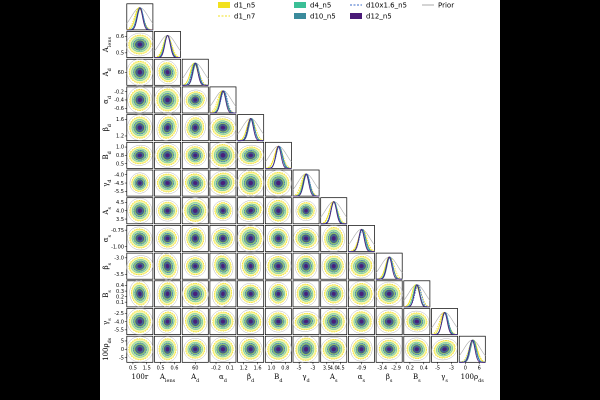 The image size is (600, 400). What do you see at coordinates (300, 16) in the screenshot?
I see `legend-swatch` at bounding box center [300, 16].